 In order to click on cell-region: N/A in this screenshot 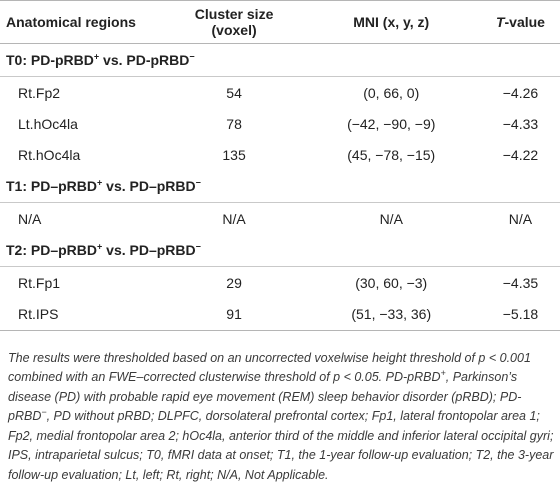, I will do `click(83, 219)`.